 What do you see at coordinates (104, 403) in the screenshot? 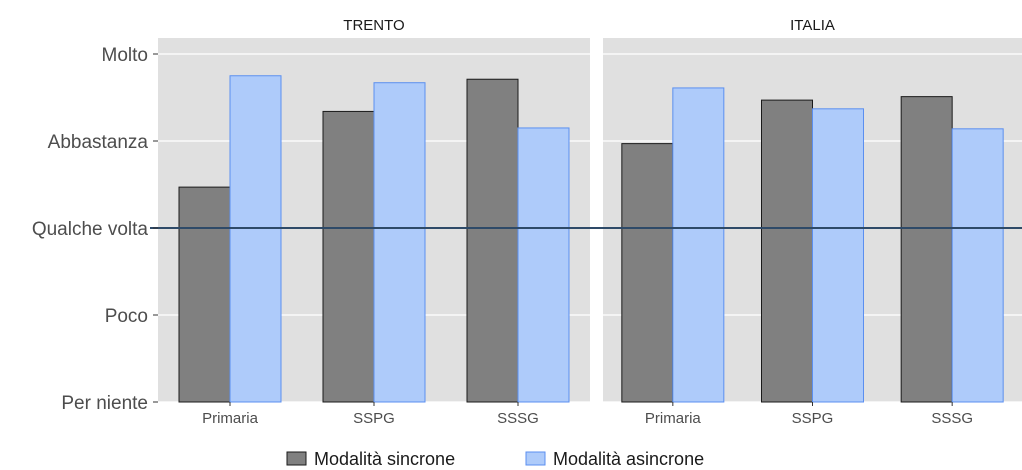
I see `y-tick-label: Per niente` at bounding box center [104, 403].